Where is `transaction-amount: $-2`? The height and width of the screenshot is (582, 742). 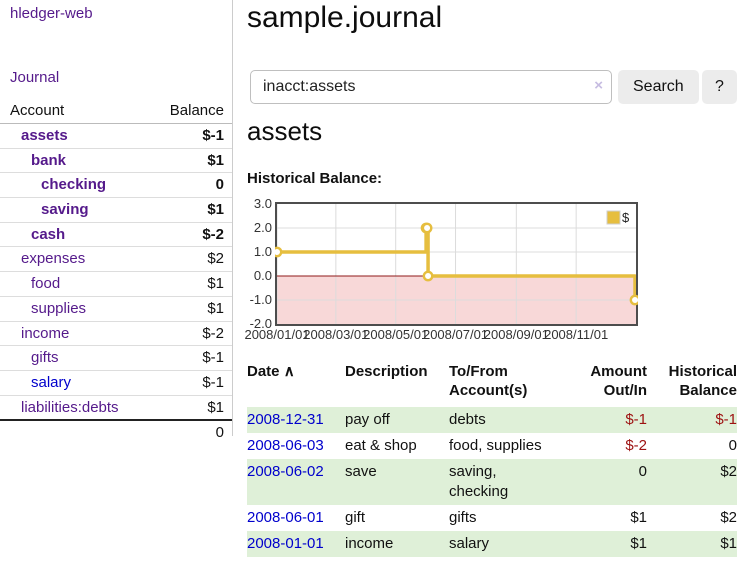
transaction-amount: $-2 is located at coordinates (636, 445).